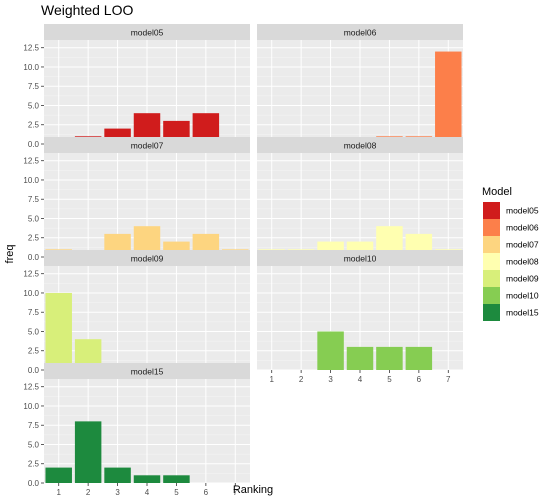  What do you see at coordinates (491, 244) in the screenshot?
I see `legend-key-model07` at bounding box center [491, 244].